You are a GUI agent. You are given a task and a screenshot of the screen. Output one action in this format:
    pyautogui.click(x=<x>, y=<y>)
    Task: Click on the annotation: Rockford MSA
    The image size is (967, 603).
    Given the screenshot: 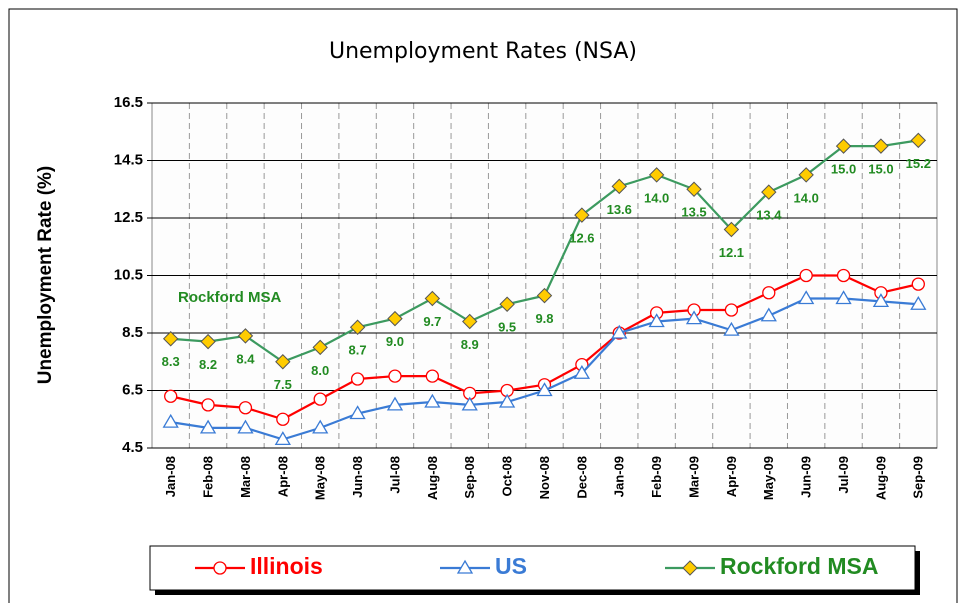 What is the action you would take?
    pyautogui.click(x=230, y=297)
    